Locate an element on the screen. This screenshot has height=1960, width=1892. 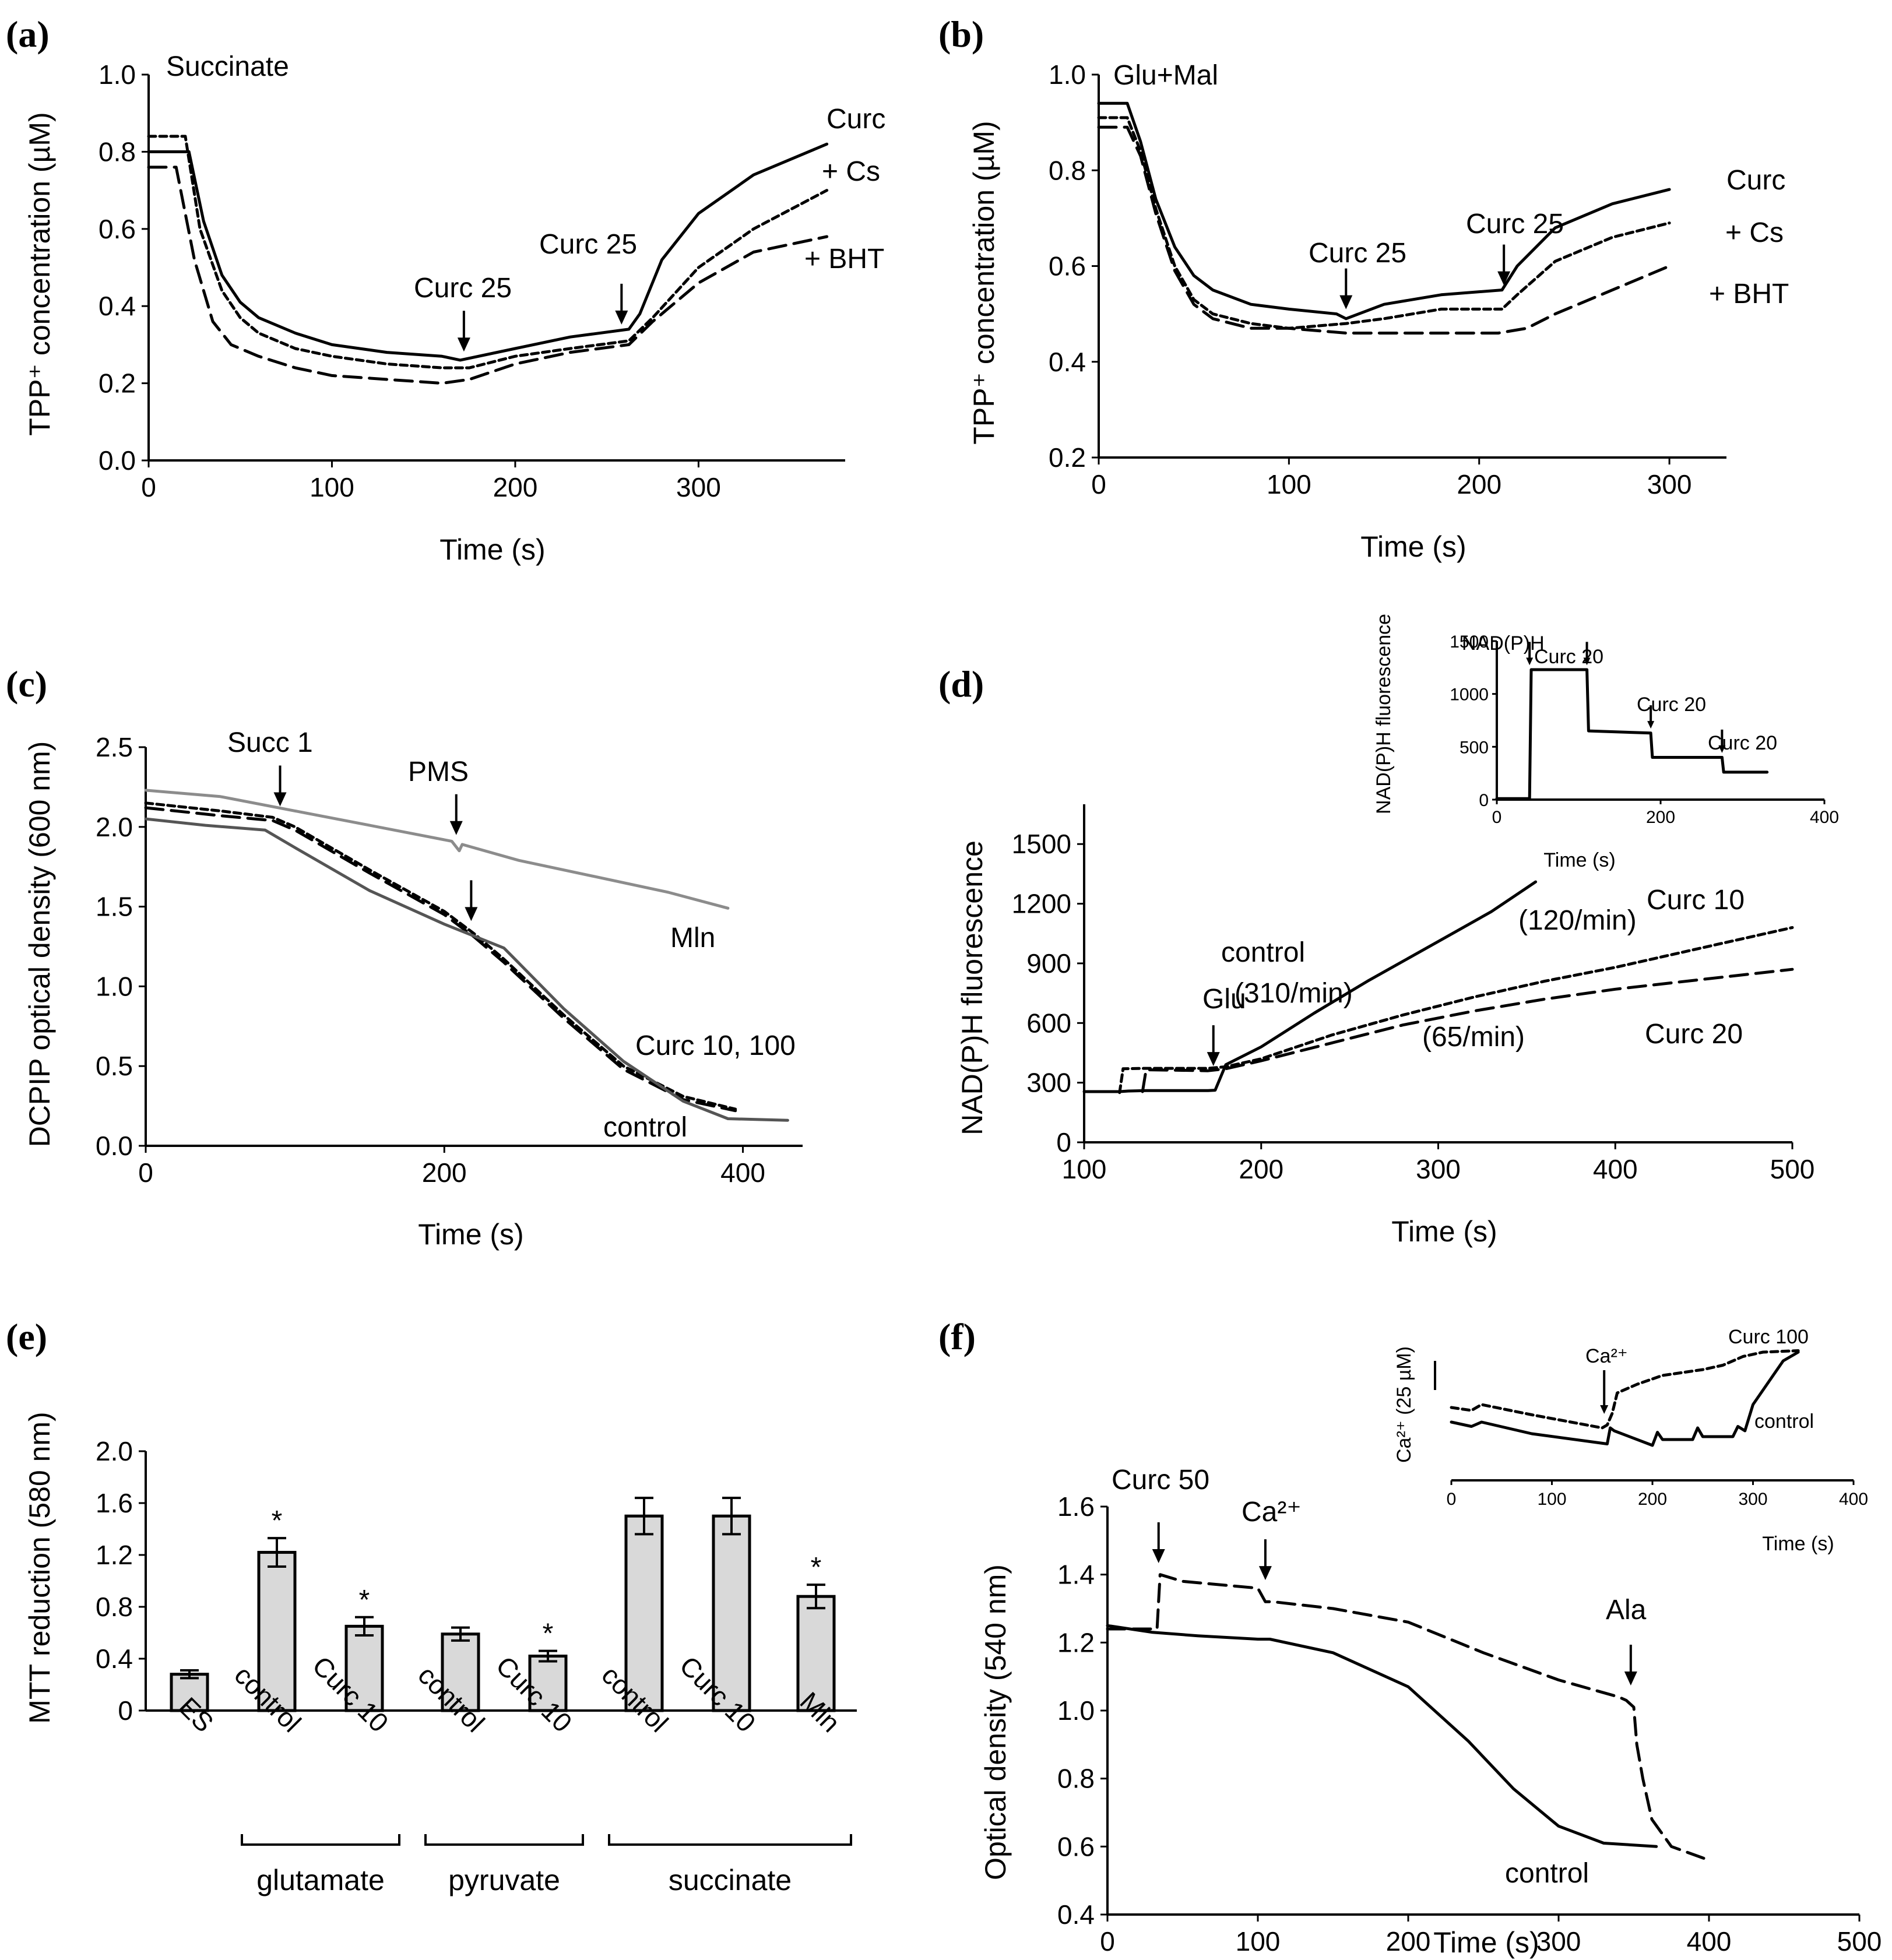
substrate-label-b: Glu+Mal is located at coordinates (1165, 76).